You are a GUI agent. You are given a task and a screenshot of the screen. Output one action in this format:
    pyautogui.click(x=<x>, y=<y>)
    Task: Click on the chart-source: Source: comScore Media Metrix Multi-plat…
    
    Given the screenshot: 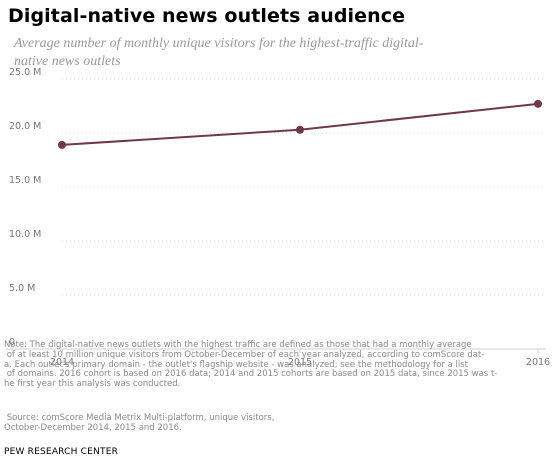 What is the action you would take?
    pyautogui.click(x=139, y=423)
    